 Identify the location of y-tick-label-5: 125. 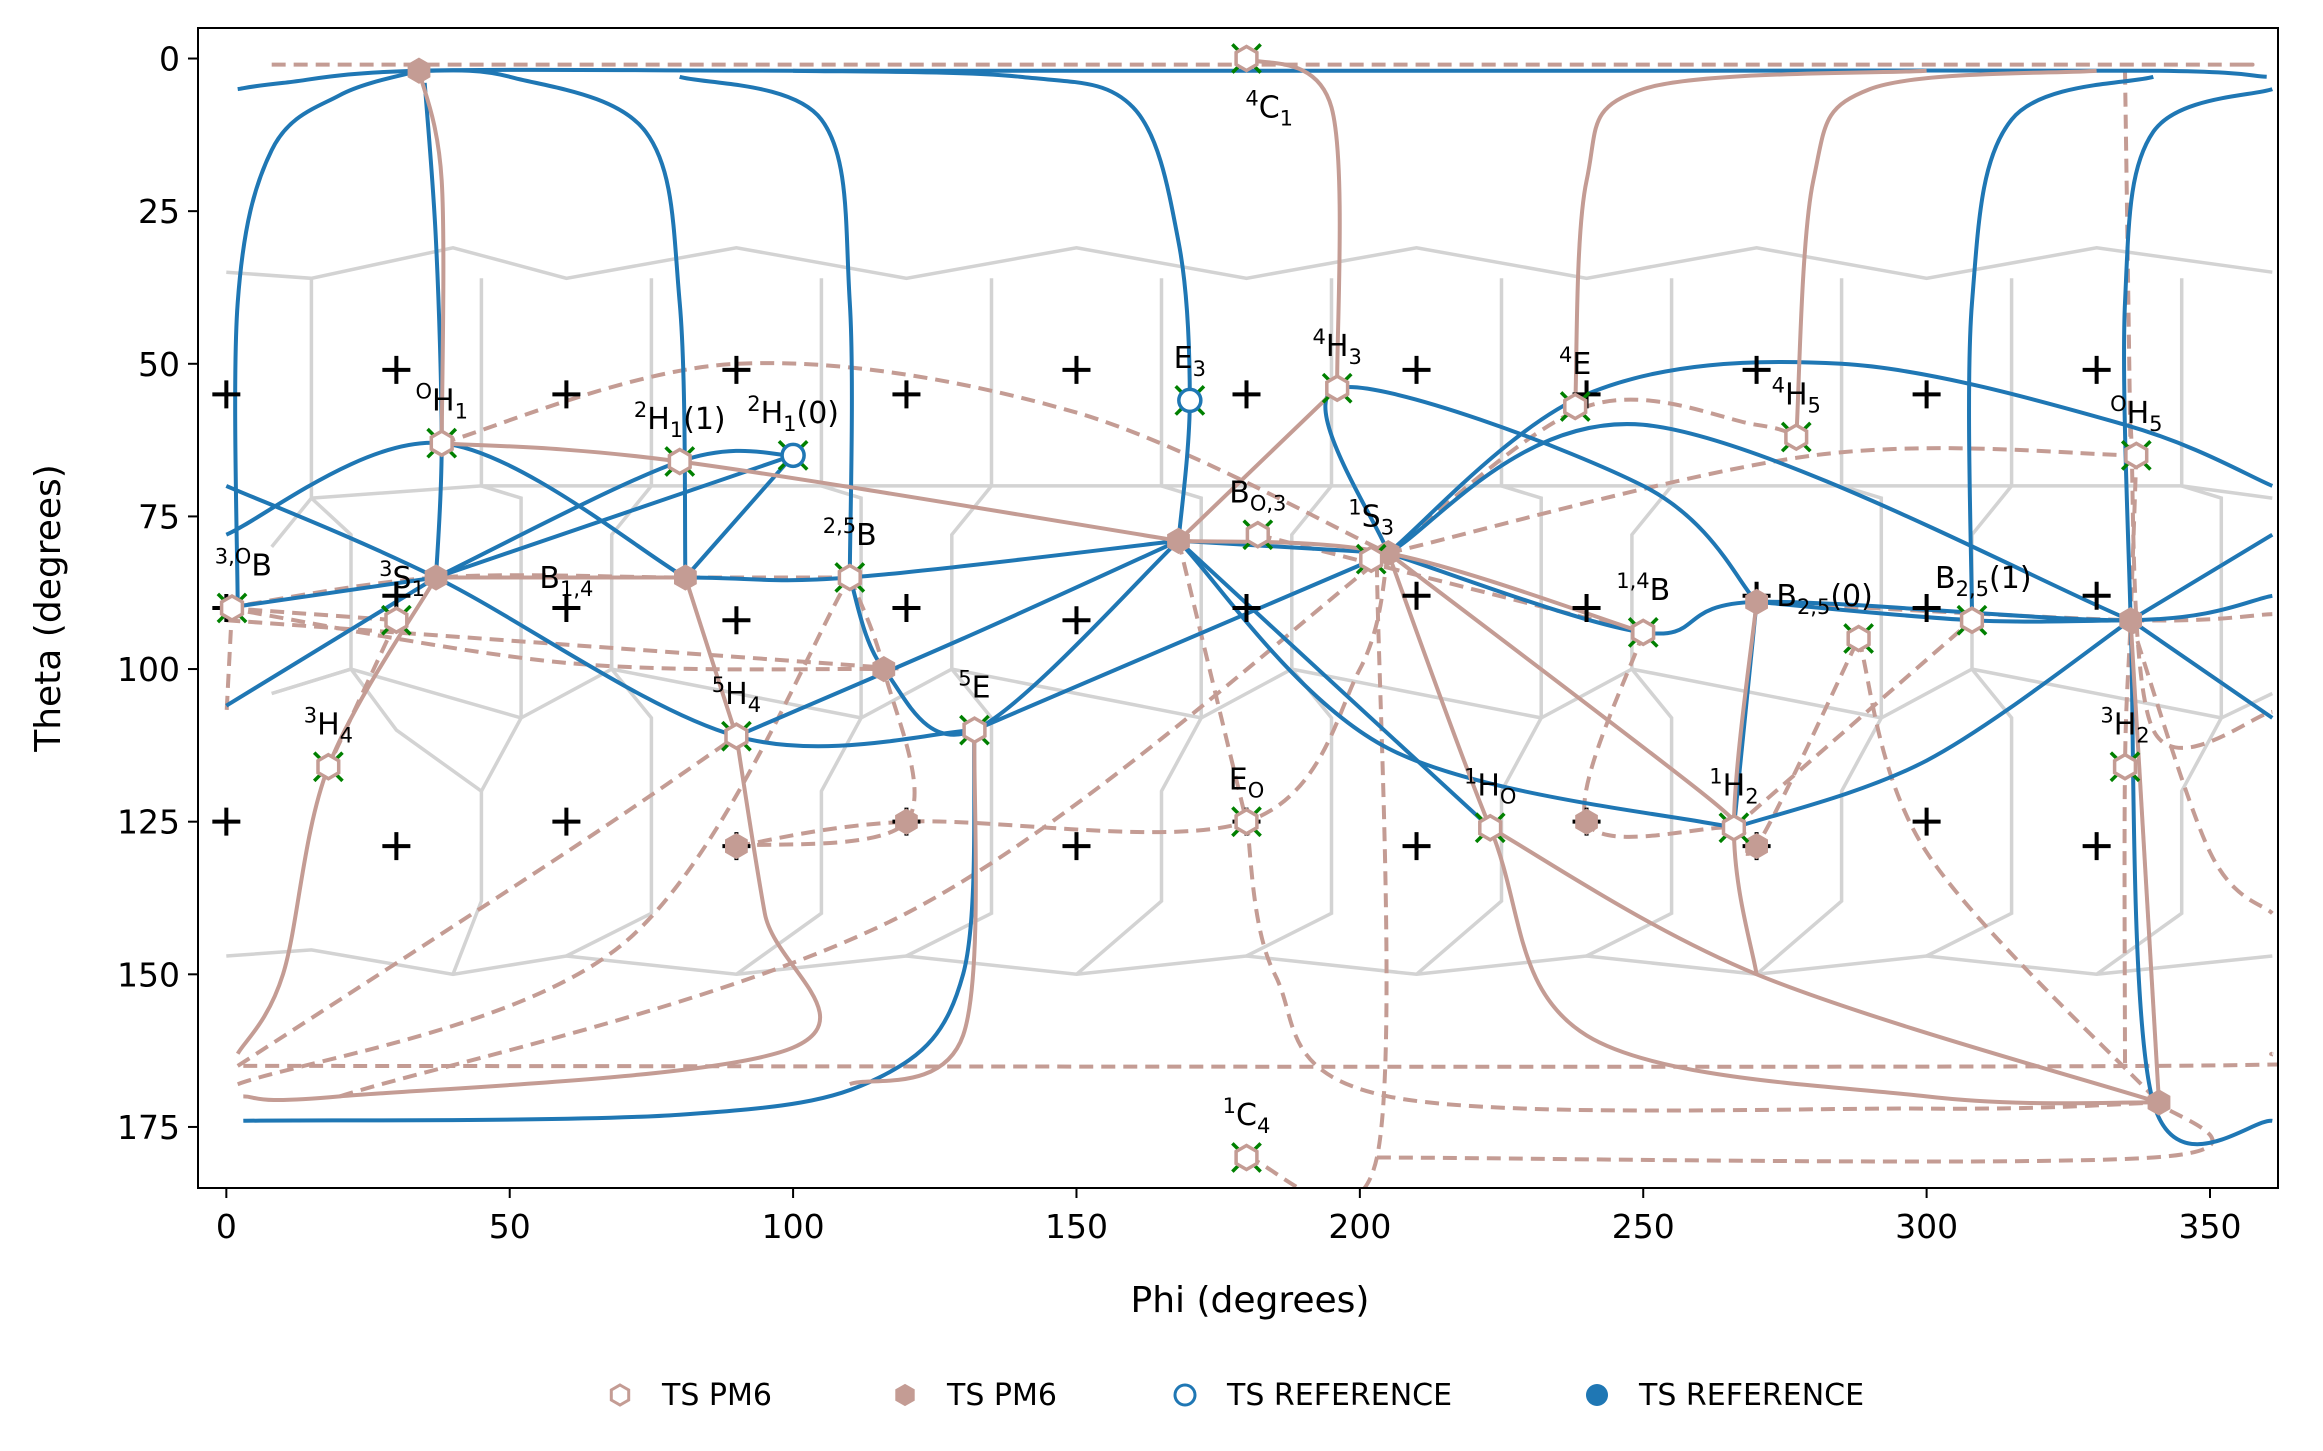
(148, 822).